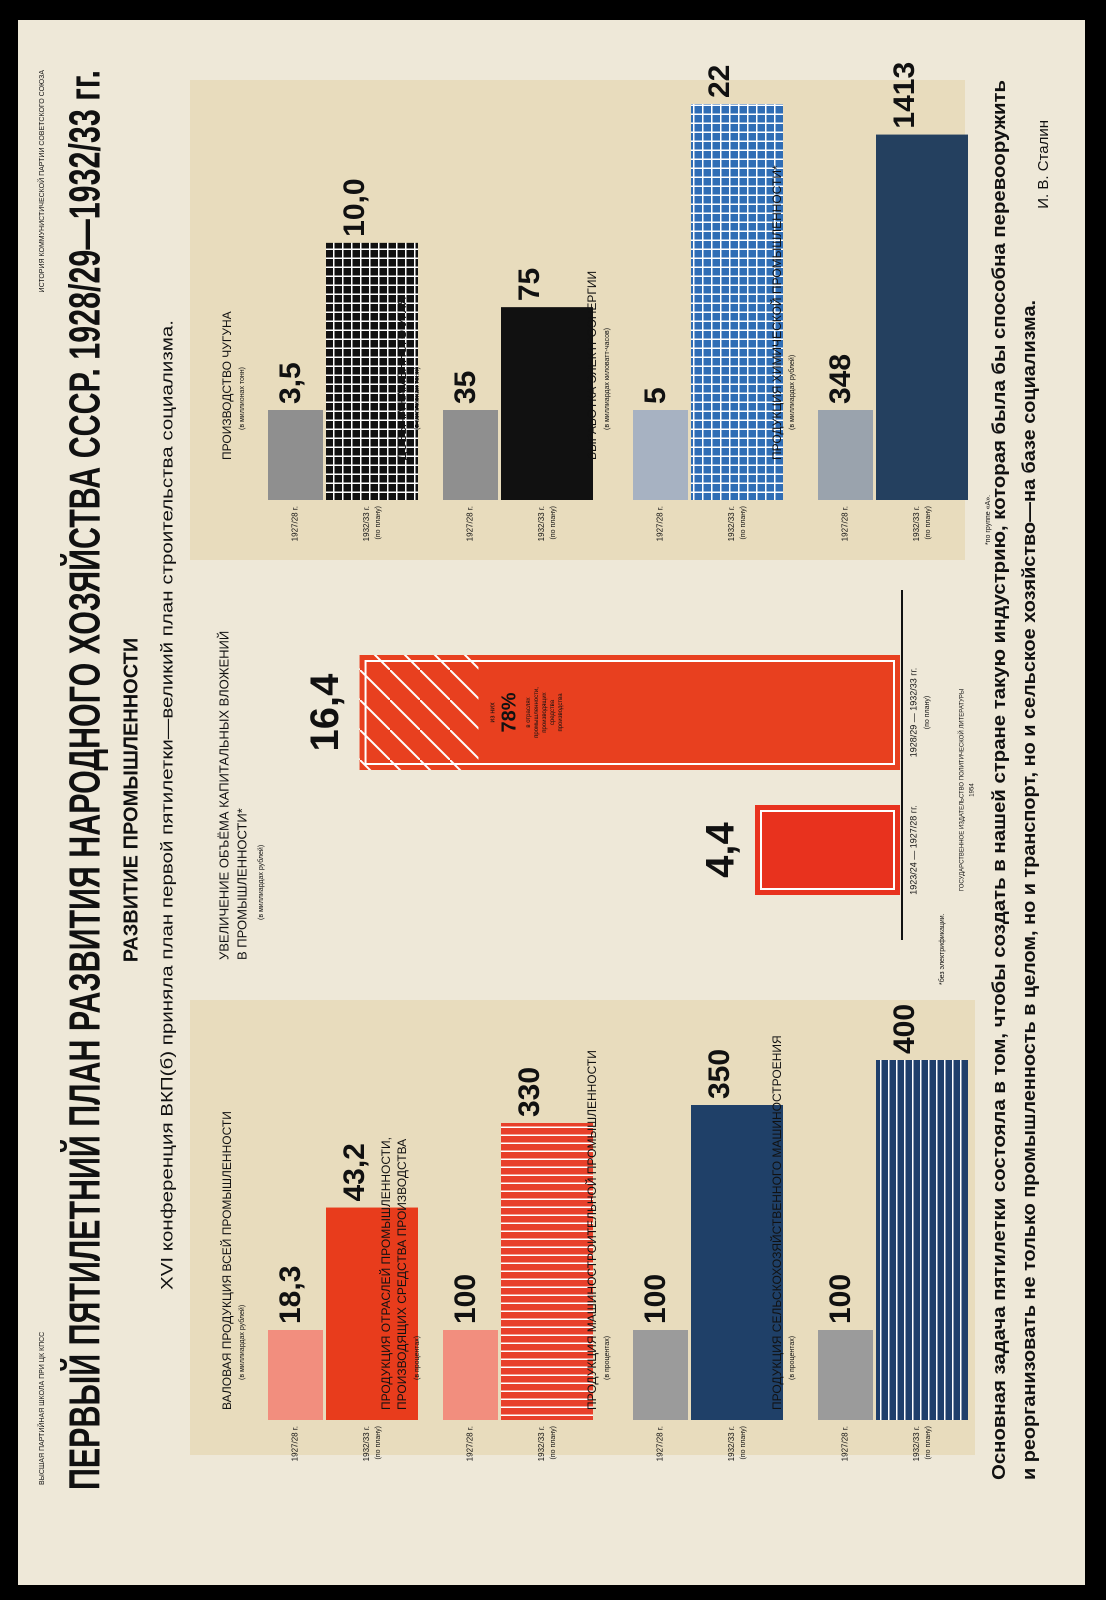 This screenshot has width=1106, height=1600. What do you see at coordinates (465, 387) in the screenshot?
I see `value-label: 35` at bounding box center [465, 387].